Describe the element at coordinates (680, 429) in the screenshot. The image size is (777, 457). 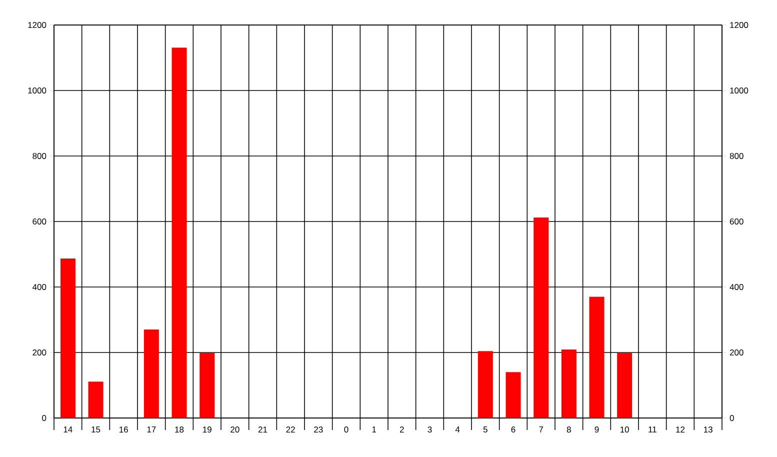
I see `x-tick-label: 12` at that location.